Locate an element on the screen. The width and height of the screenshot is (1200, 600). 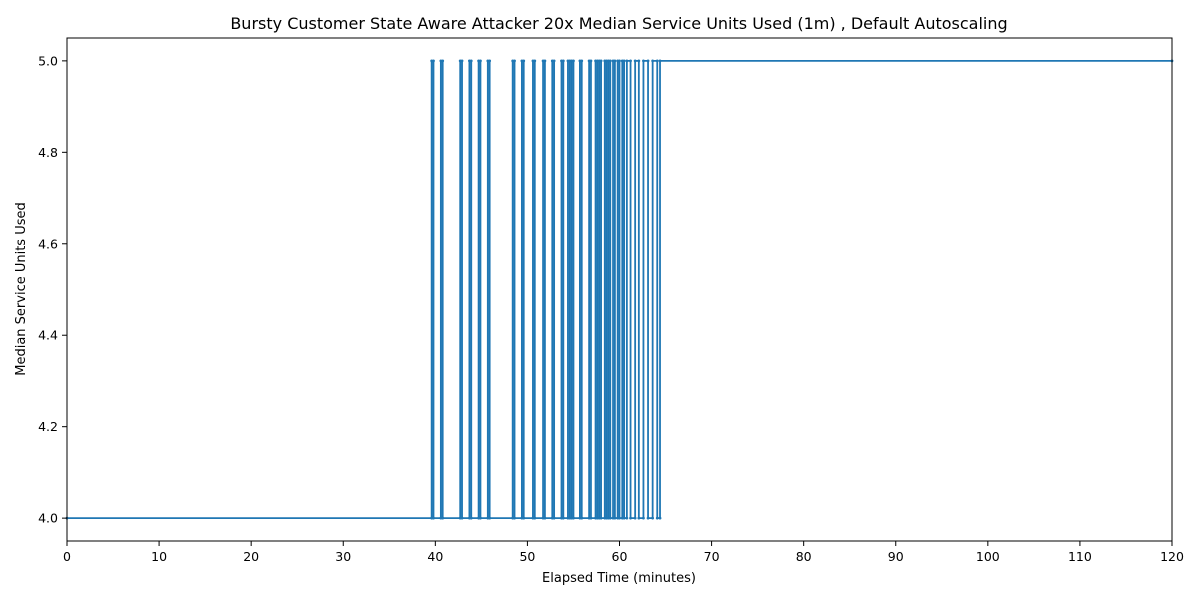
y-tick-label: 4.6 is located at coordinates (48, 243).